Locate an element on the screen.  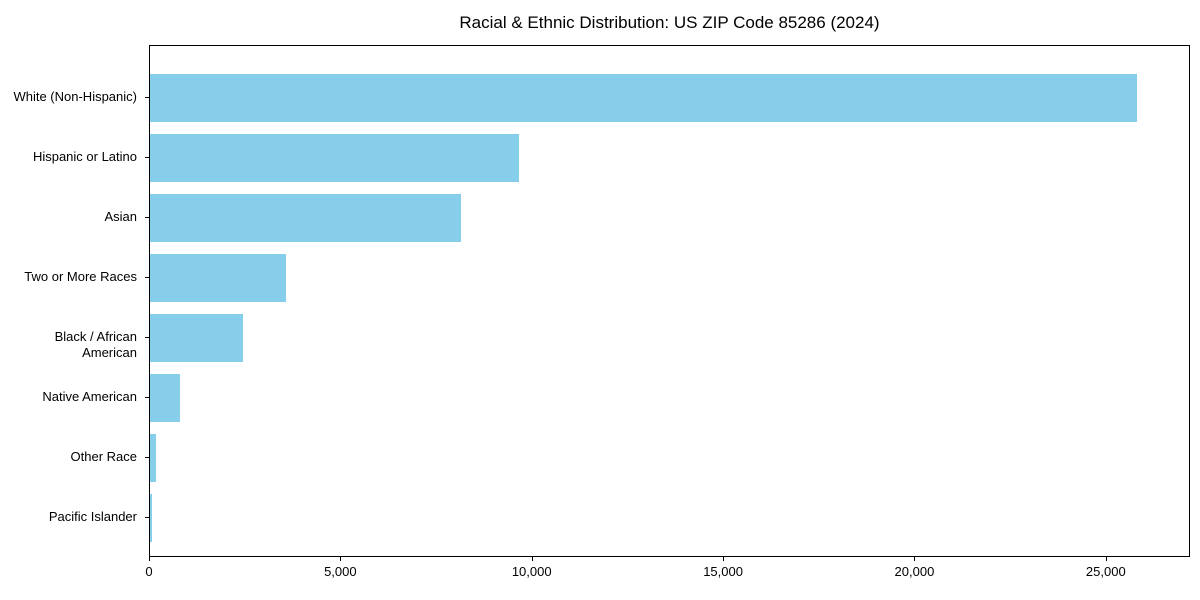
bar-black-african-american is located at coordinates (196, 338).